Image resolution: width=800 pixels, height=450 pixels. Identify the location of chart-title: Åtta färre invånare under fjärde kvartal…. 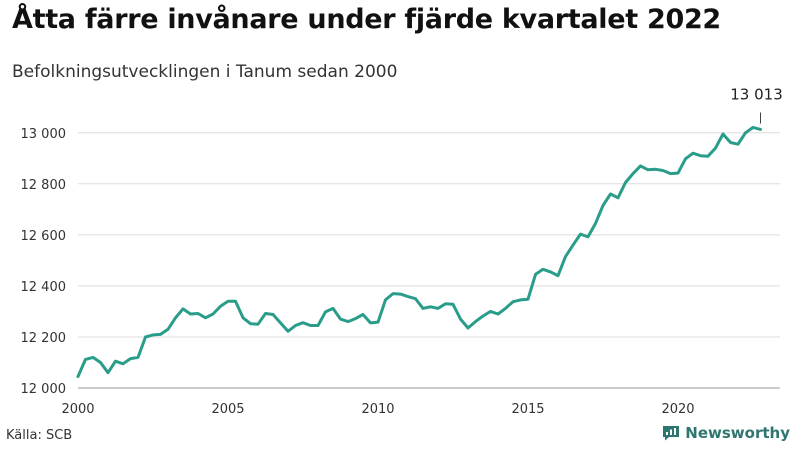
(366, 19).